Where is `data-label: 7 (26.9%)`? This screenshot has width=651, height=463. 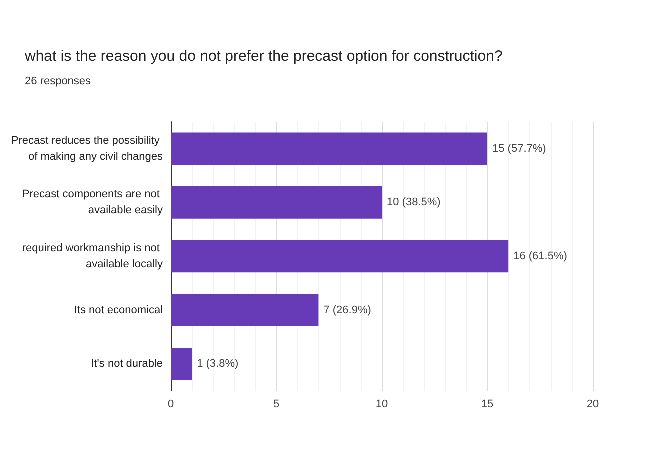 data-label: 7 (26.9%) is located at coordinates (348, 310).